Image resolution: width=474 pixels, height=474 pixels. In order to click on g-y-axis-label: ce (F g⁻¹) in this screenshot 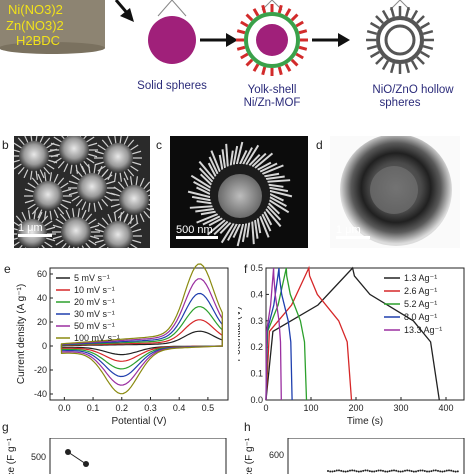, I will do `click(11, 456)`.